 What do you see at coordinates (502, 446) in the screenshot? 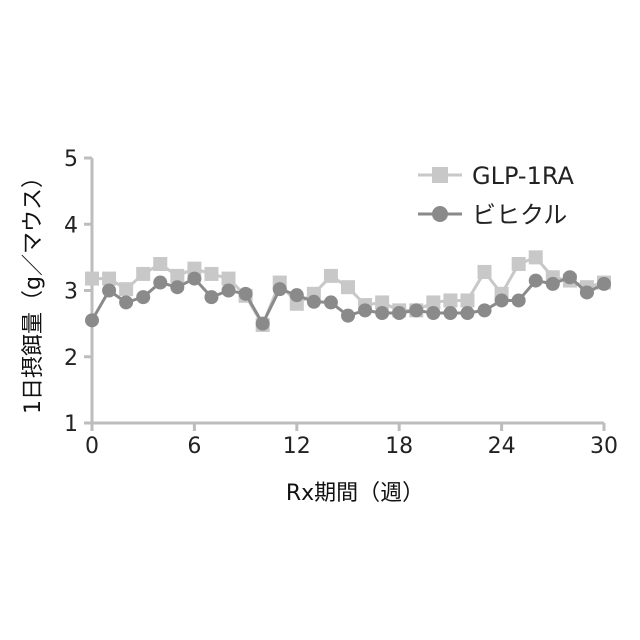
I see `x-tick-label: 24` at bounding box center [502, 446].